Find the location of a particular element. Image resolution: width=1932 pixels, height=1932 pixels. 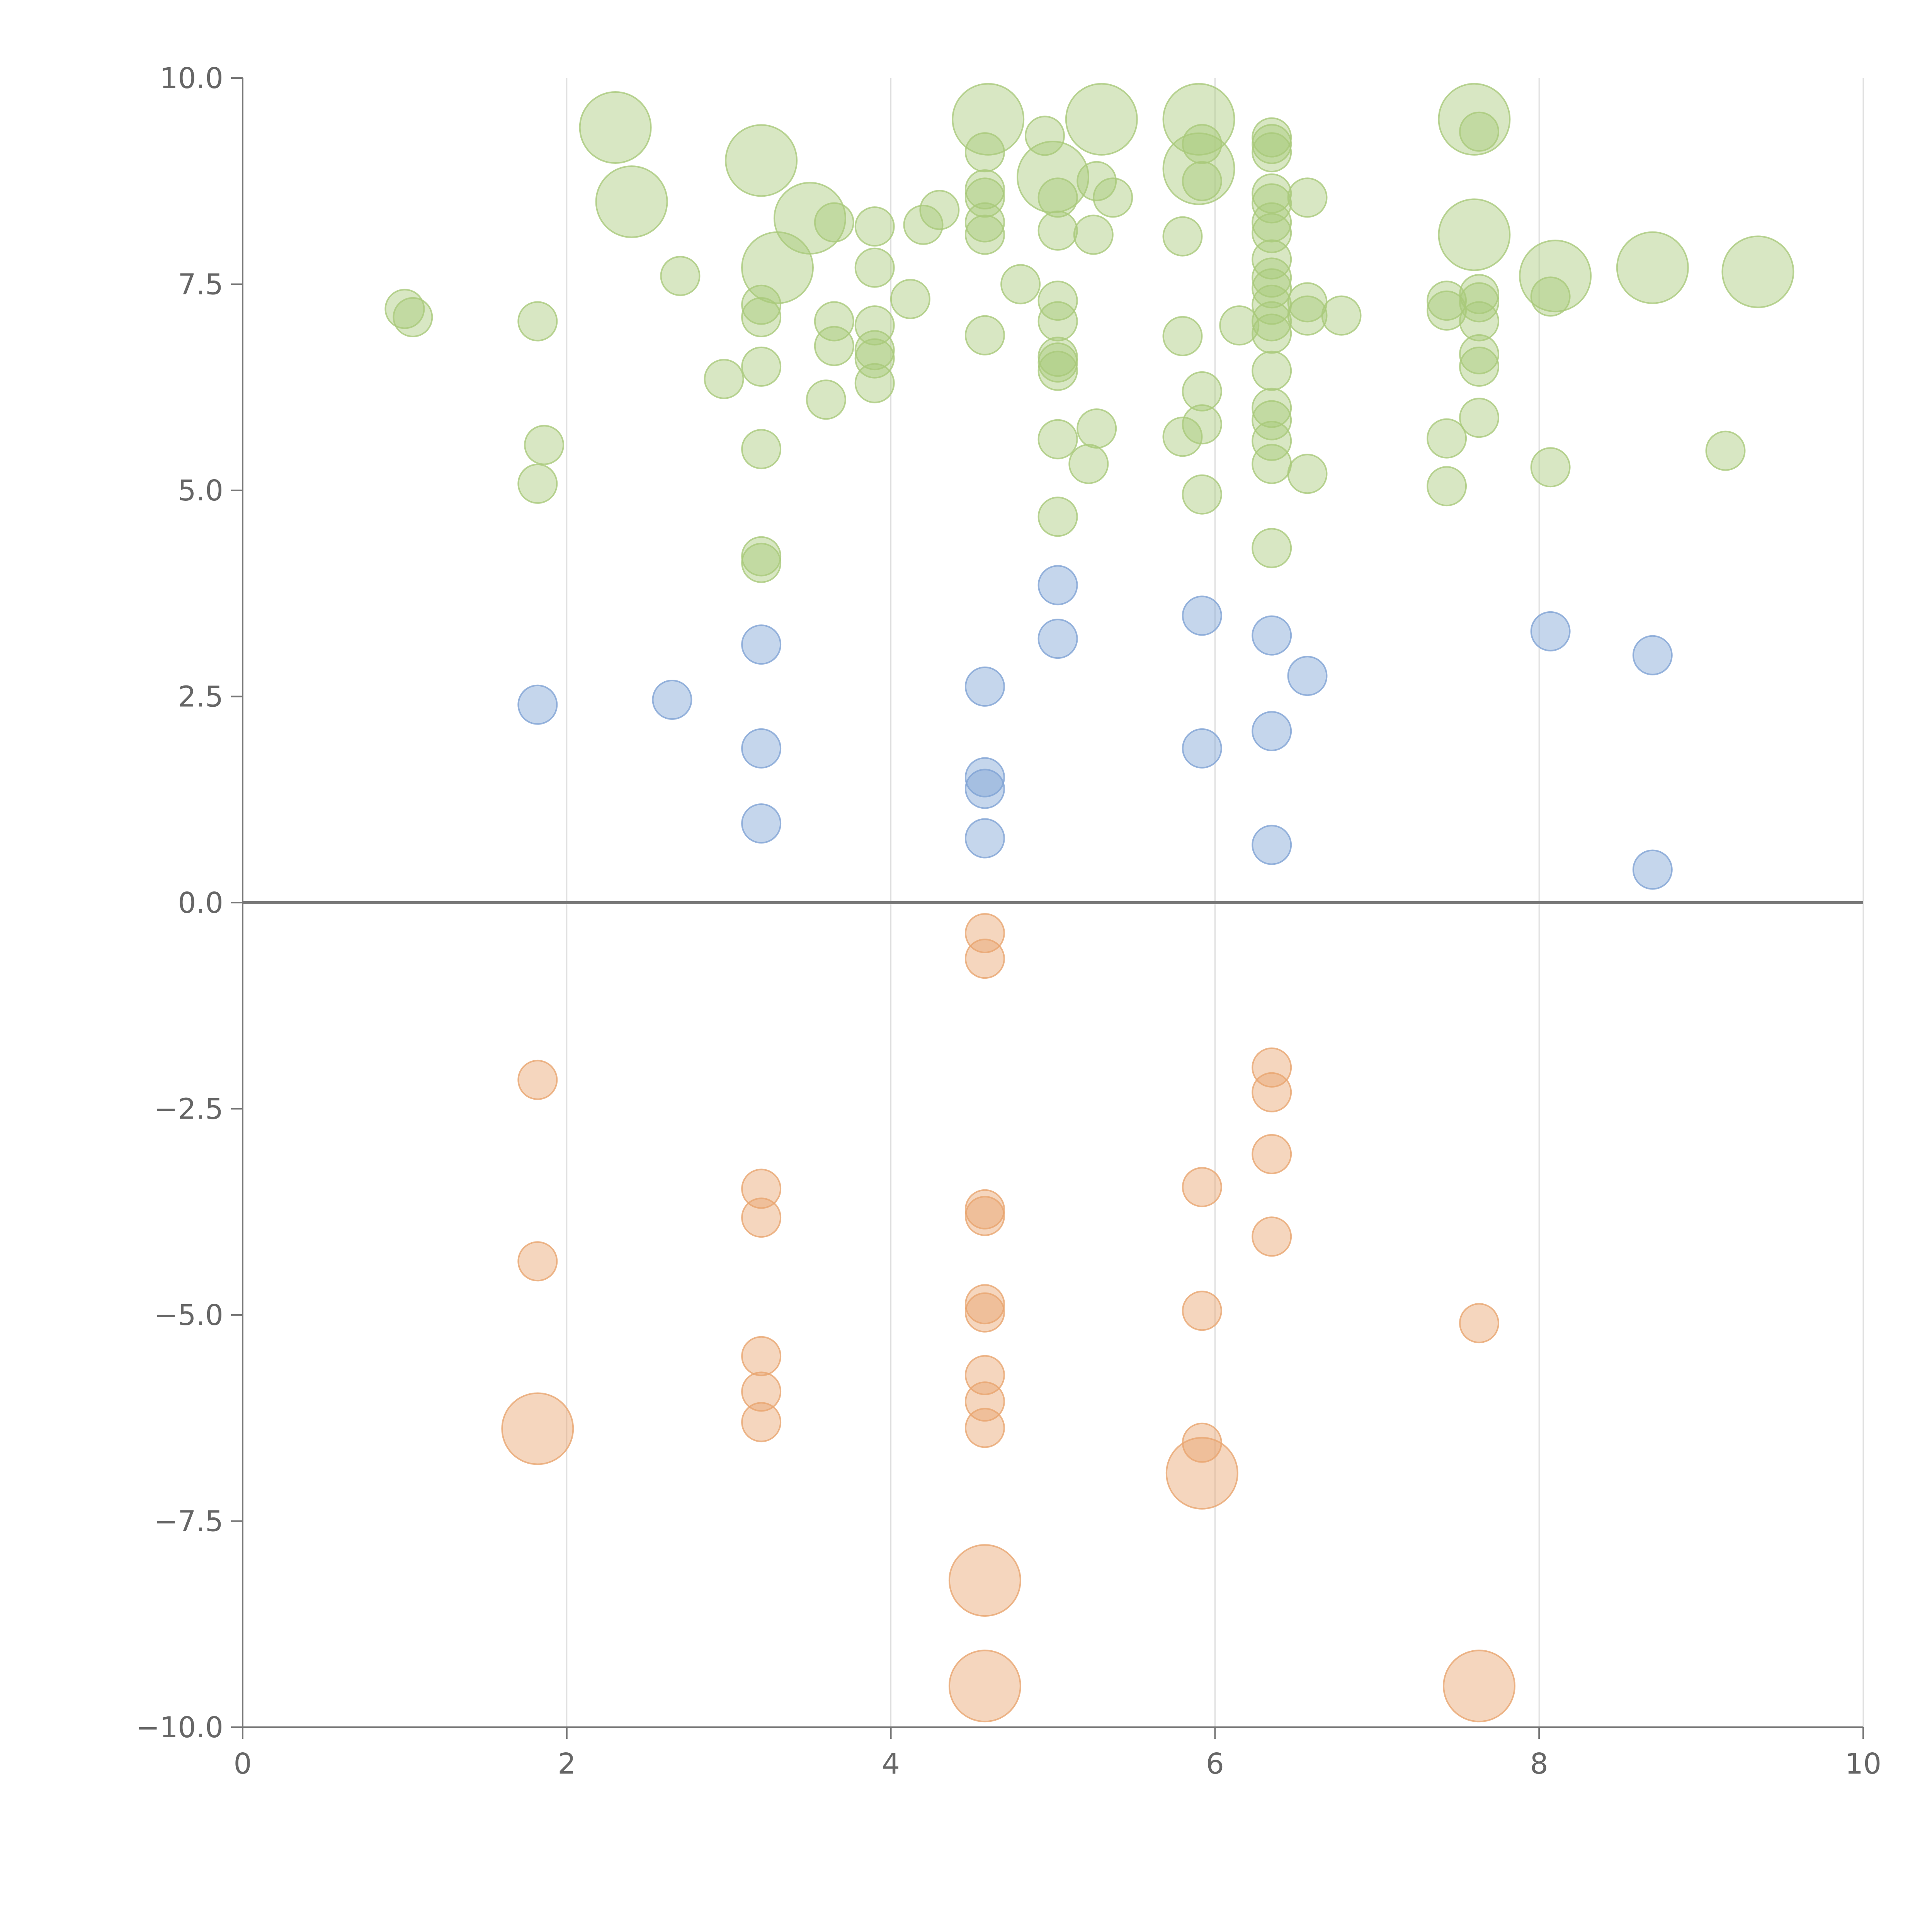

y-tick-label: −7.5 is located at coordinates (189, 1522).